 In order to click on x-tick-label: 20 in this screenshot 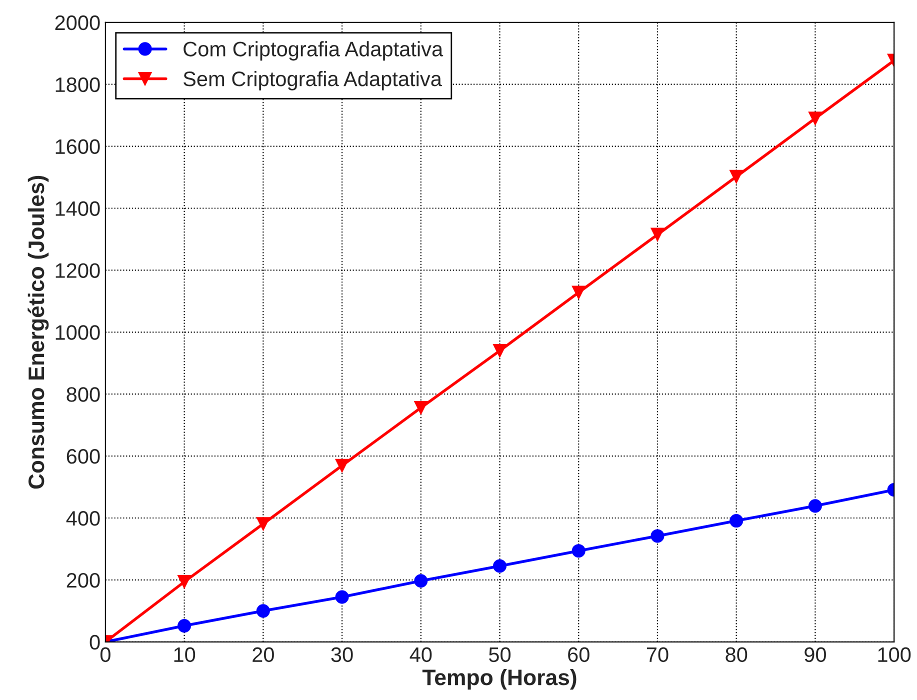, I will do `click(263, 654)`.